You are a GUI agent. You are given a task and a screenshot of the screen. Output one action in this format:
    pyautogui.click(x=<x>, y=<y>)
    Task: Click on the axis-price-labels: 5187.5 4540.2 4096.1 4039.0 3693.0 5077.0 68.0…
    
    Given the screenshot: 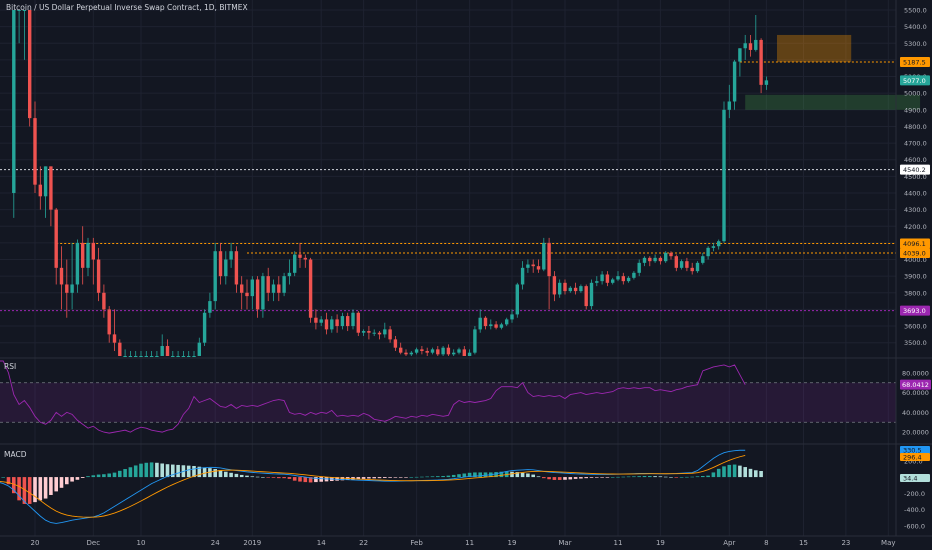 What is the action you would take?
    pyautogui.click(x=915, y=269)
    